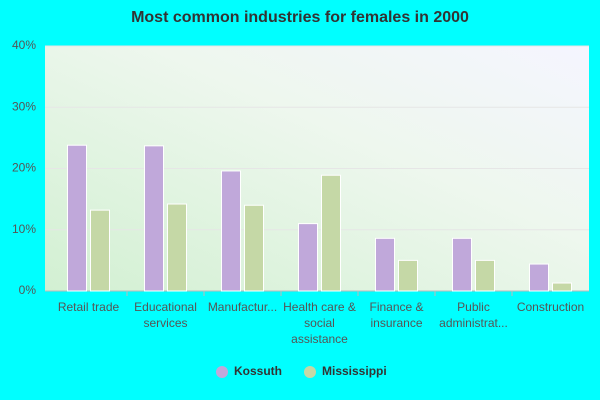 This screenshot has height=400, width=600. What do you see at coordinates (550, 307) in the screenshot?
I see `x-tick-label: Construction` at bounding box center [550, 307].